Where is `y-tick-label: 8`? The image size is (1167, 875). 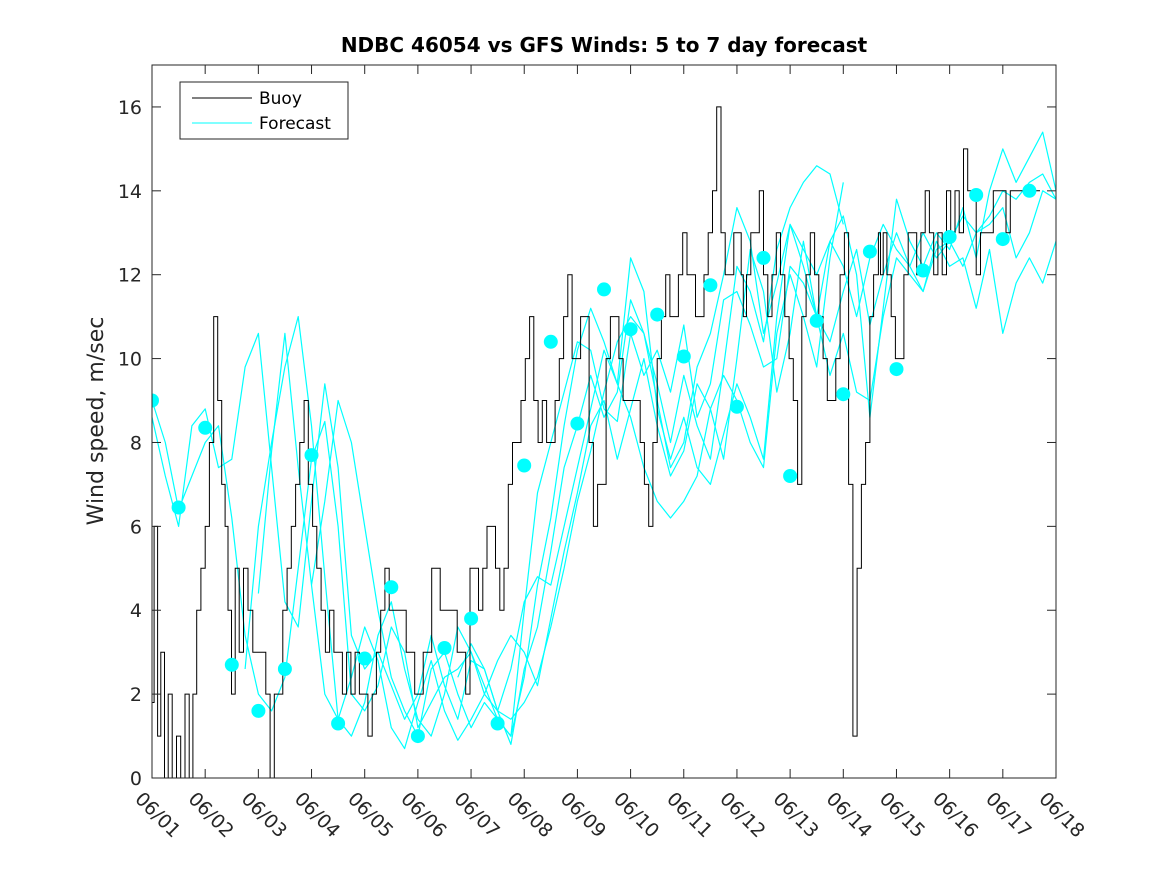
y-tick-label: 8 is located at coordinates (136, 443).